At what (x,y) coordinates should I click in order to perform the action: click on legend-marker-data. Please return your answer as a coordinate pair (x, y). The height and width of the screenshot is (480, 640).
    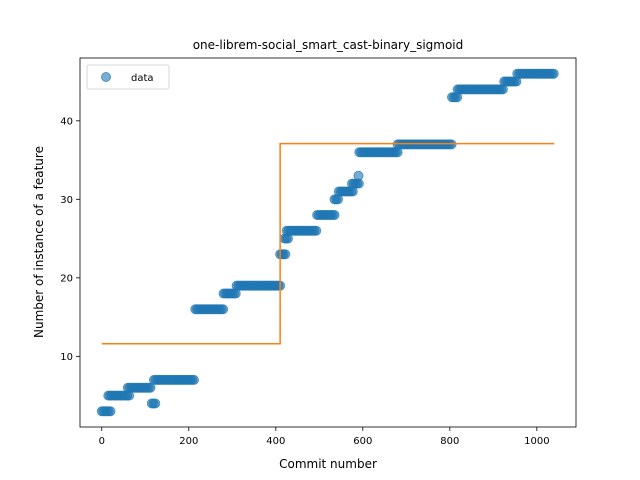
    Looking at the image, I should click on (106, 77).